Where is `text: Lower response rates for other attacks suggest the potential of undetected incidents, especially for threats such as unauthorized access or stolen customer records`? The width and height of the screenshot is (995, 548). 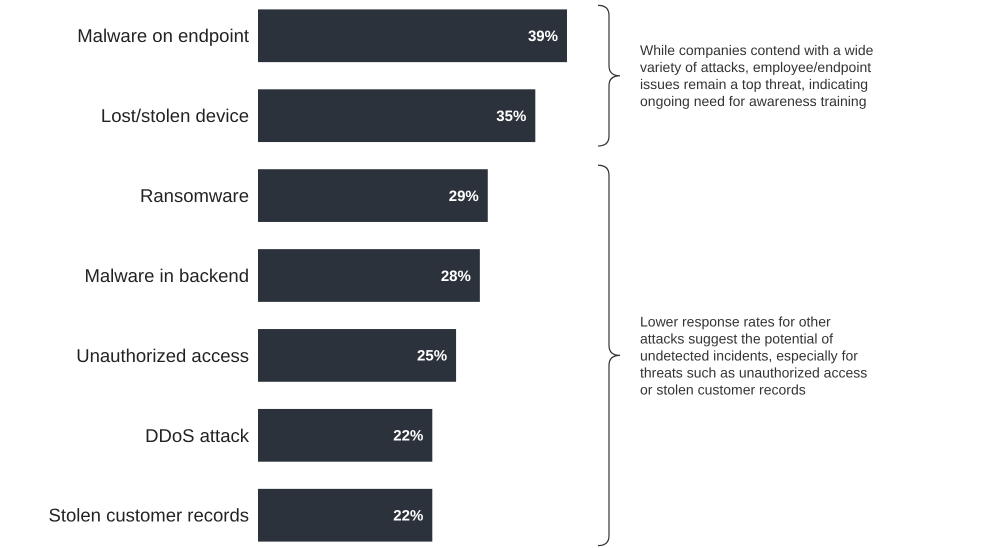
text: Lower response rates for other attacks suggest the potential of undetected incidents, especially for threats such as unauthorized access or stolen customer records is located at coordinates (754, 355).